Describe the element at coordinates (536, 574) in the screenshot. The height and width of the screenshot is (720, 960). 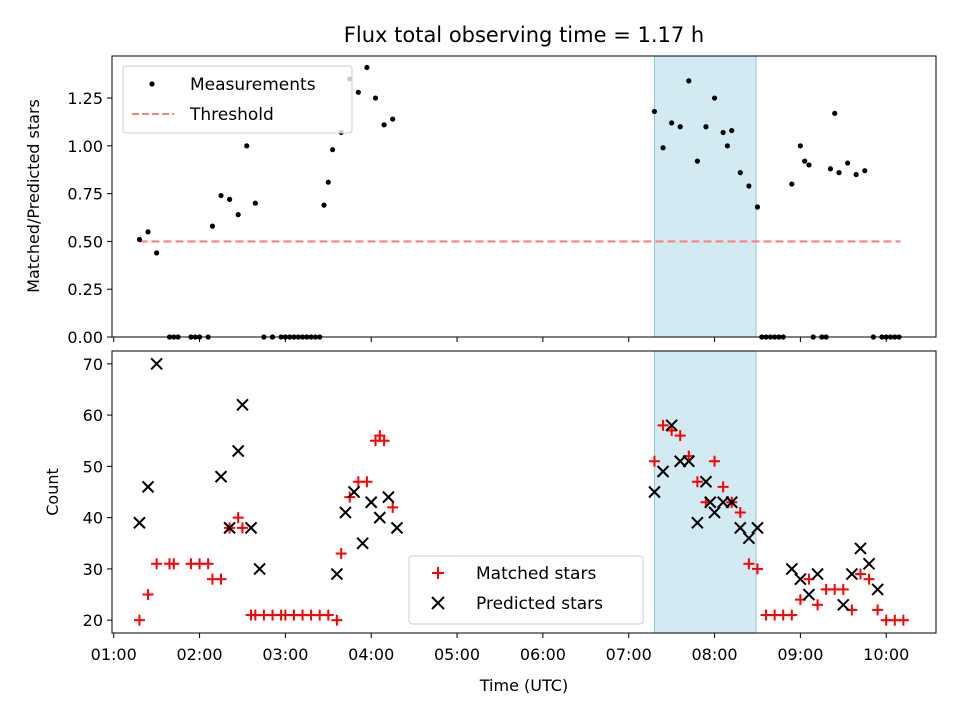
I see `matched-legend-label: Matched stars` at that location.